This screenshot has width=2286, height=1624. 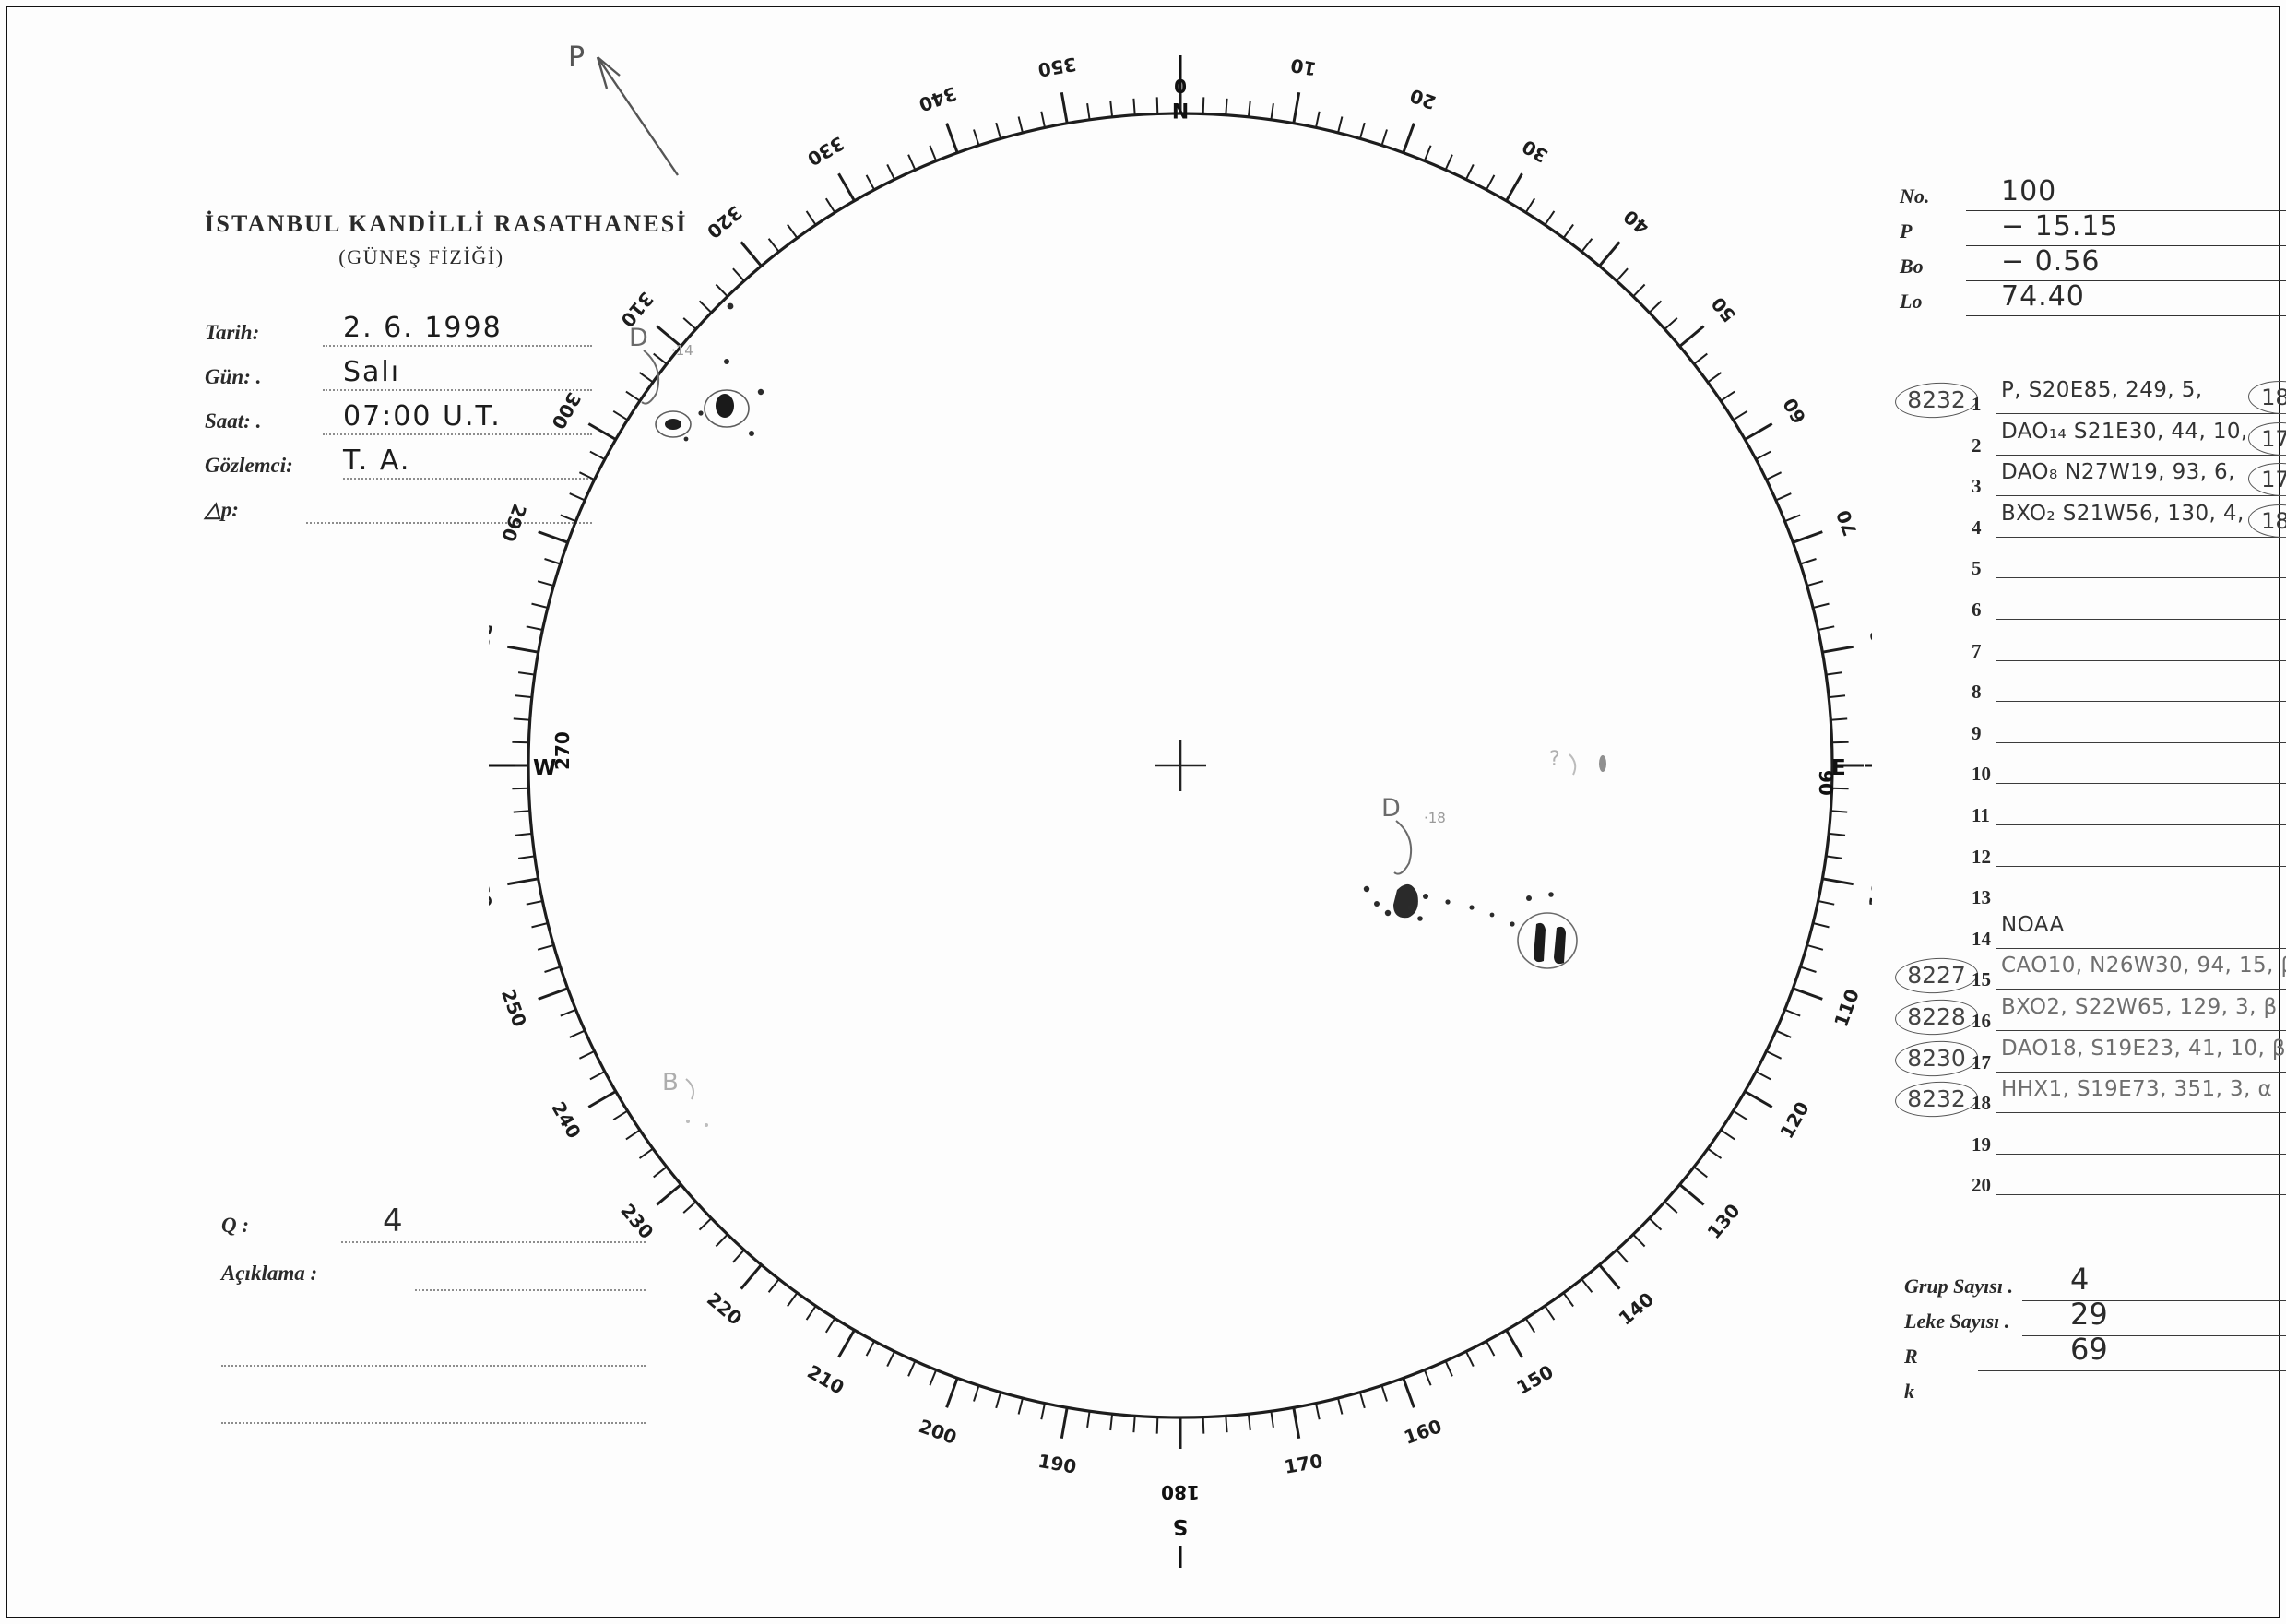 What do you see at coordinates (1304, 66) in the screenshot?
I see `degree-label: 10` at bounding box center [1304, 66].